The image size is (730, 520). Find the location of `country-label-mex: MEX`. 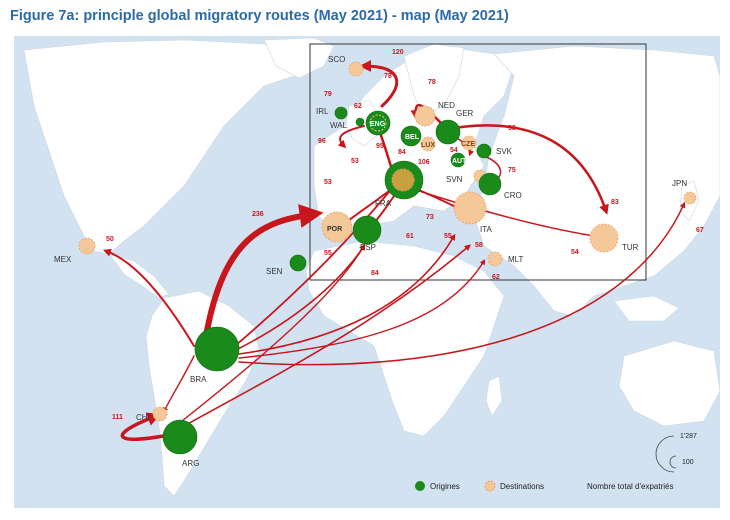

country-label-mex: MEX is located at coordinates (63, 259).